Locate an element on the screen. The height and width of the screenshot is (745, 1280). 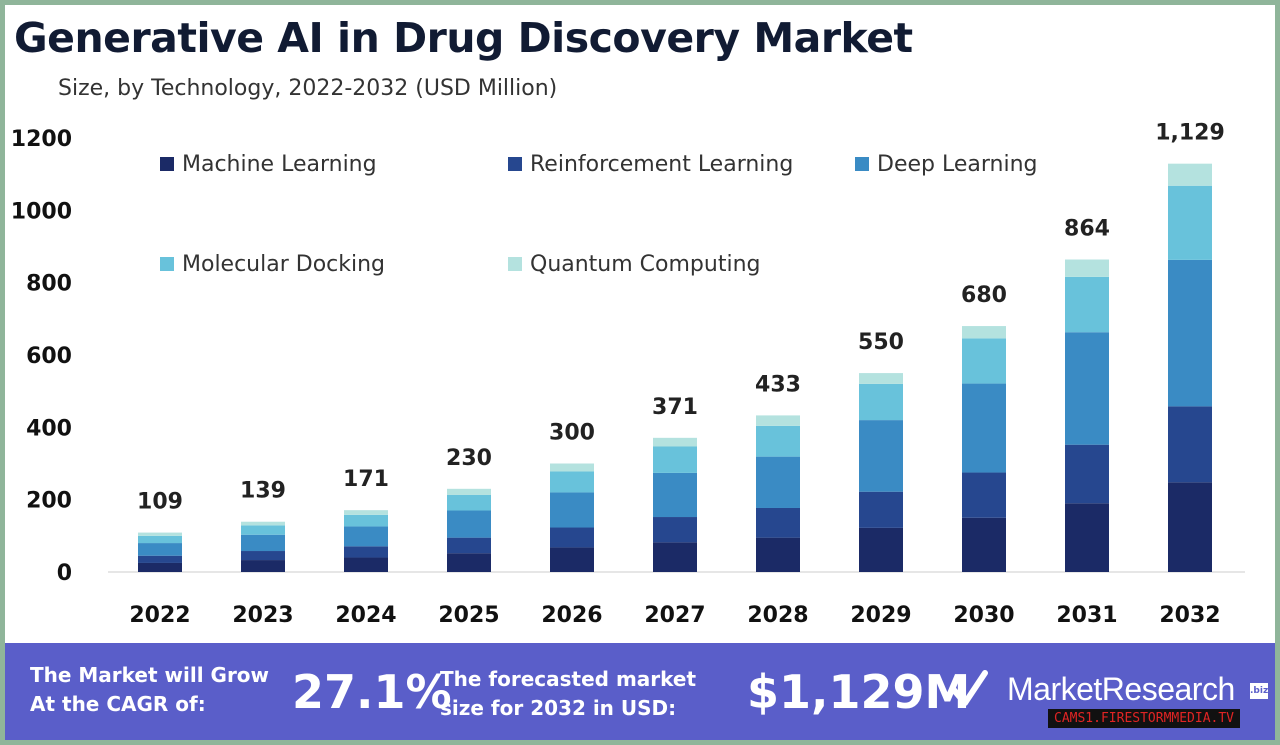
checkmark-icon is located at coordinates (969, 688).